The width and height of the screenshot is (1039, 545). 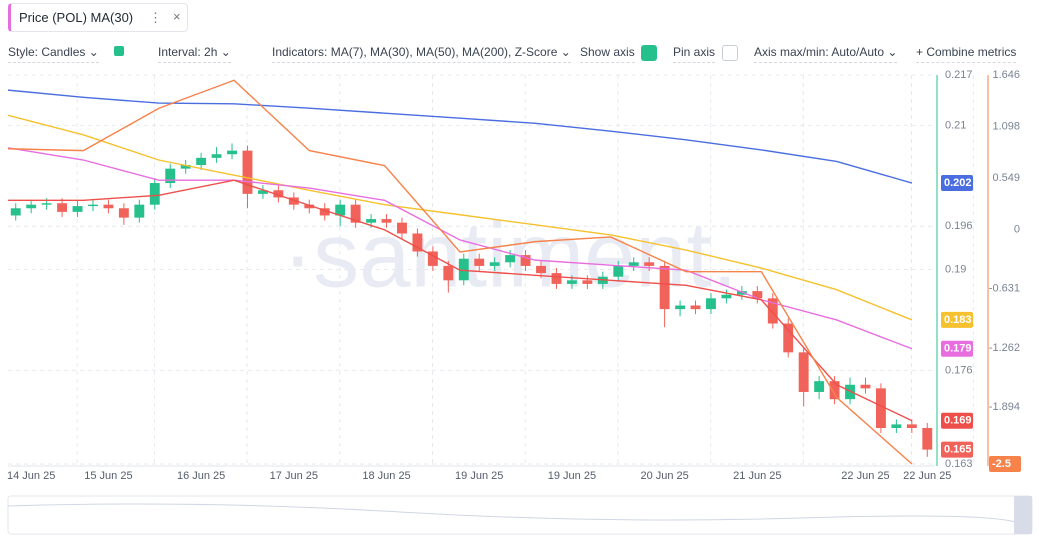 What do you see at coordinates (664, 476) in the screenshot?
I see `x-tick-label: 20 Jun 25` at bounding box center [664, 476].